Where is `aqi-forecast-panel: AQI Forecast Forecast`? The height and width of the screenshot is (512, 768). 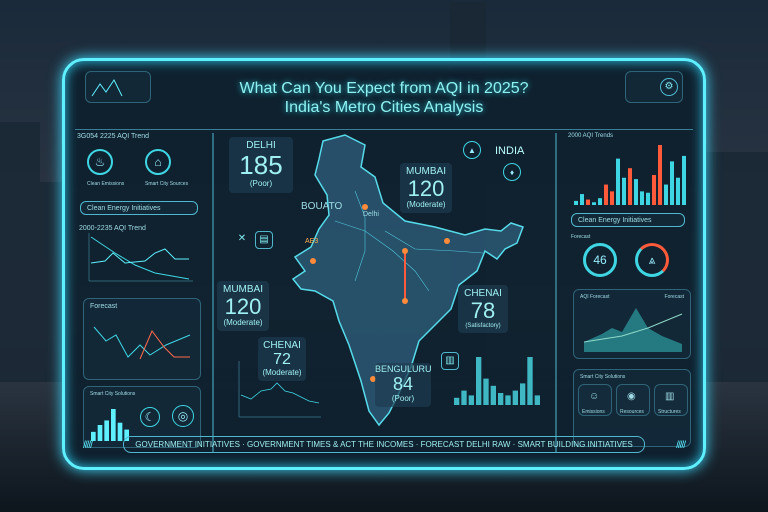 aqi-forecast-panel: AQI Forecast Forecast is located at coordinates (632, 324).